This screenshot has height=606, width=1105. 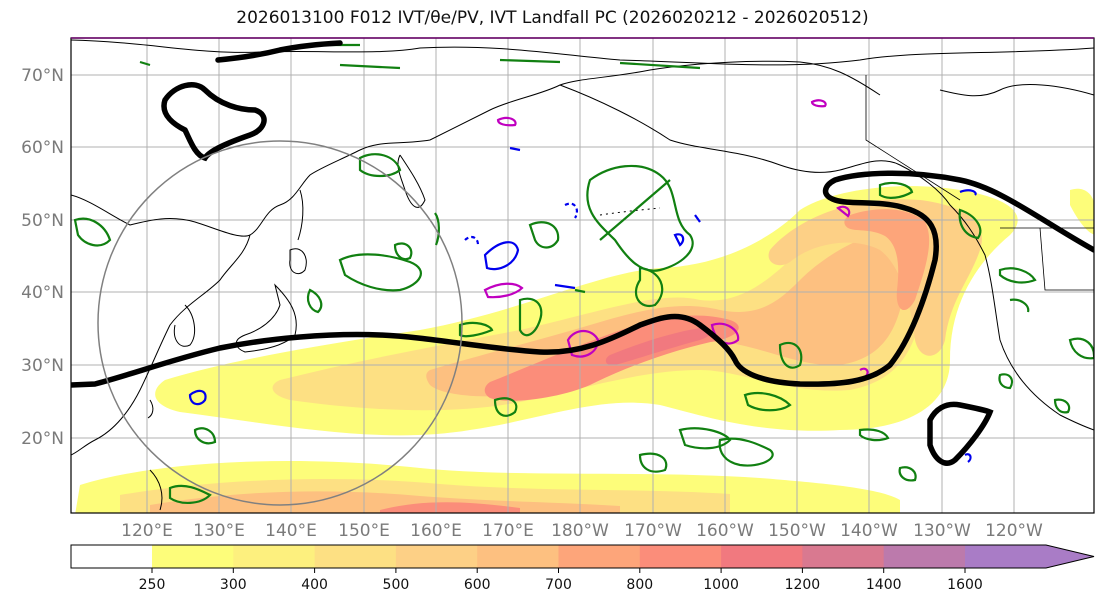 What do you see at coordinates (869, 531) in the screenshot?
I see `lon-label-140w: 140°W` at bounding box center [869, 531].